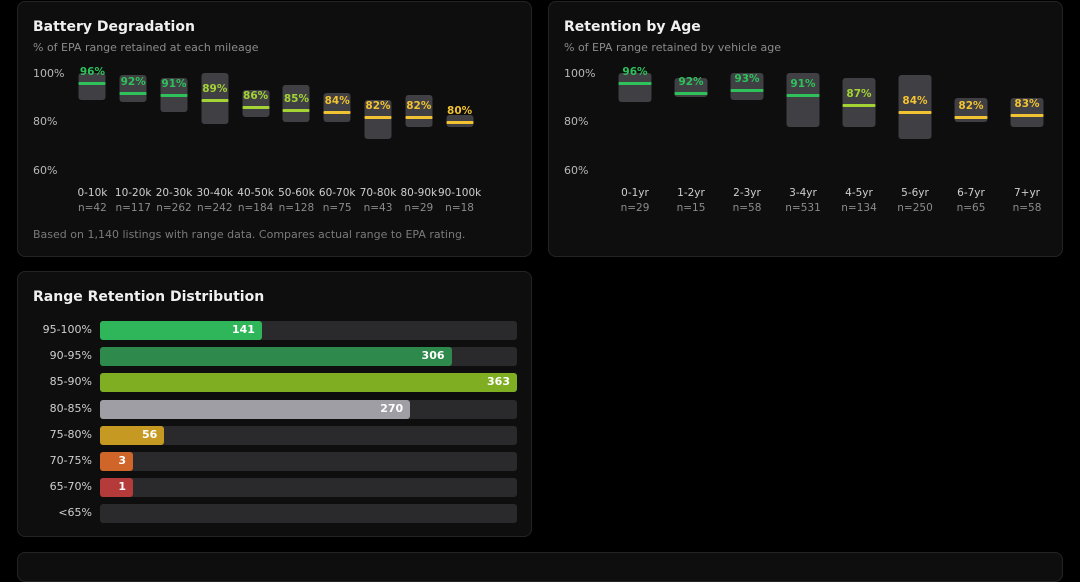 The height and width of the screenshot is (582, 1080). I want to click on sample-count: n=65, so click(971, 208).